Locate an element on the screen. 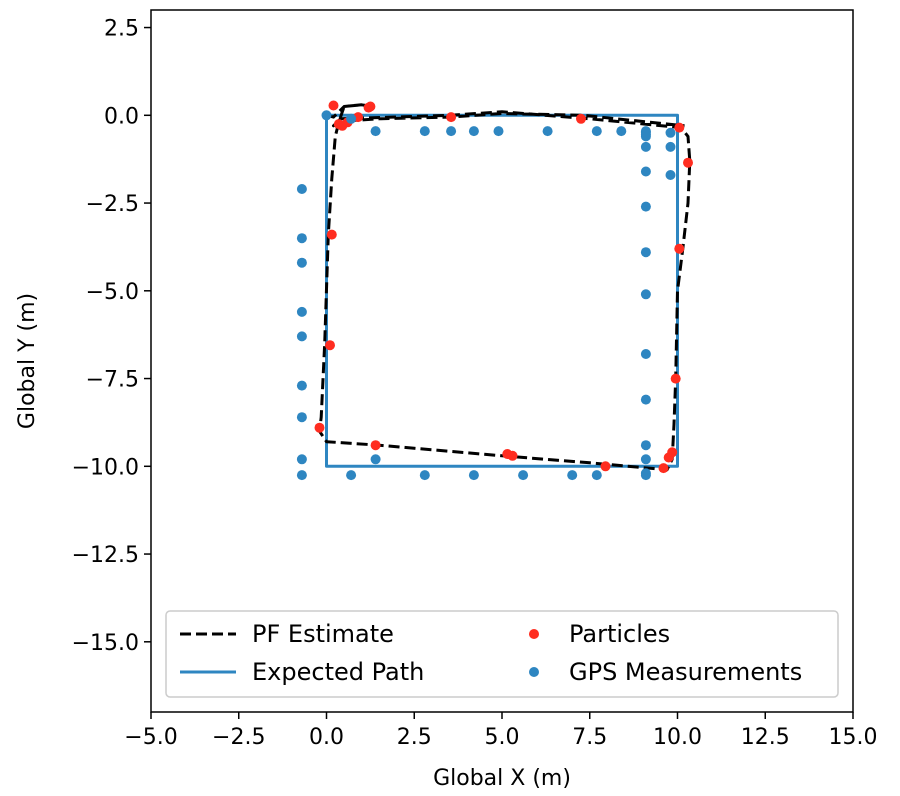 This screenshot has height=796, width=900. legend-gps-swatch is located at coordinates (534, 672).